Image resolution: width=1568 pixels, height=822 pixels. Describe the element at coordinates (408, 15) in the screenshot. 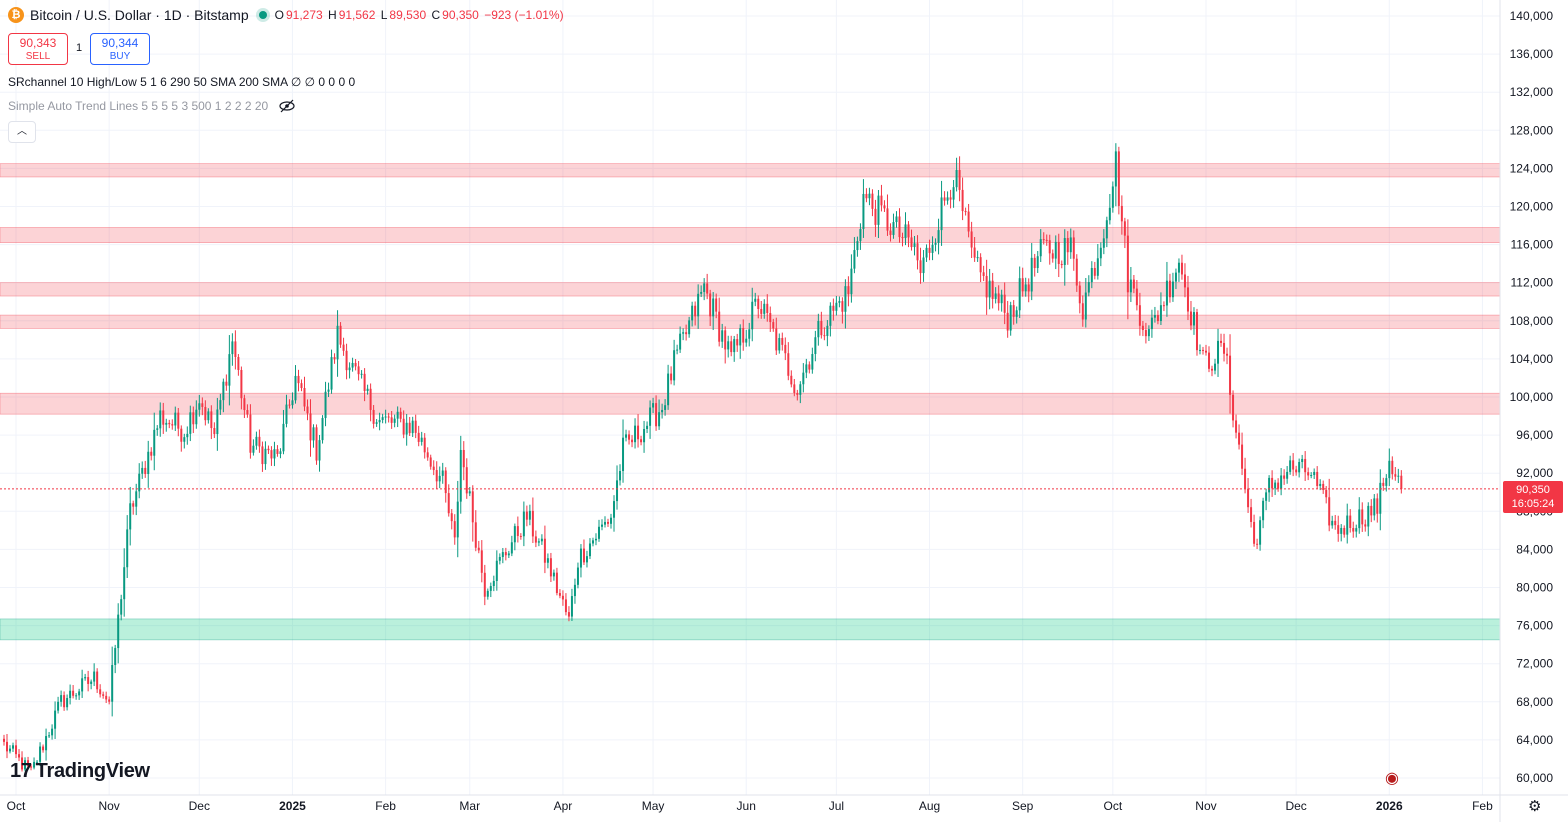

I see `low-value: 89,530` at that location.